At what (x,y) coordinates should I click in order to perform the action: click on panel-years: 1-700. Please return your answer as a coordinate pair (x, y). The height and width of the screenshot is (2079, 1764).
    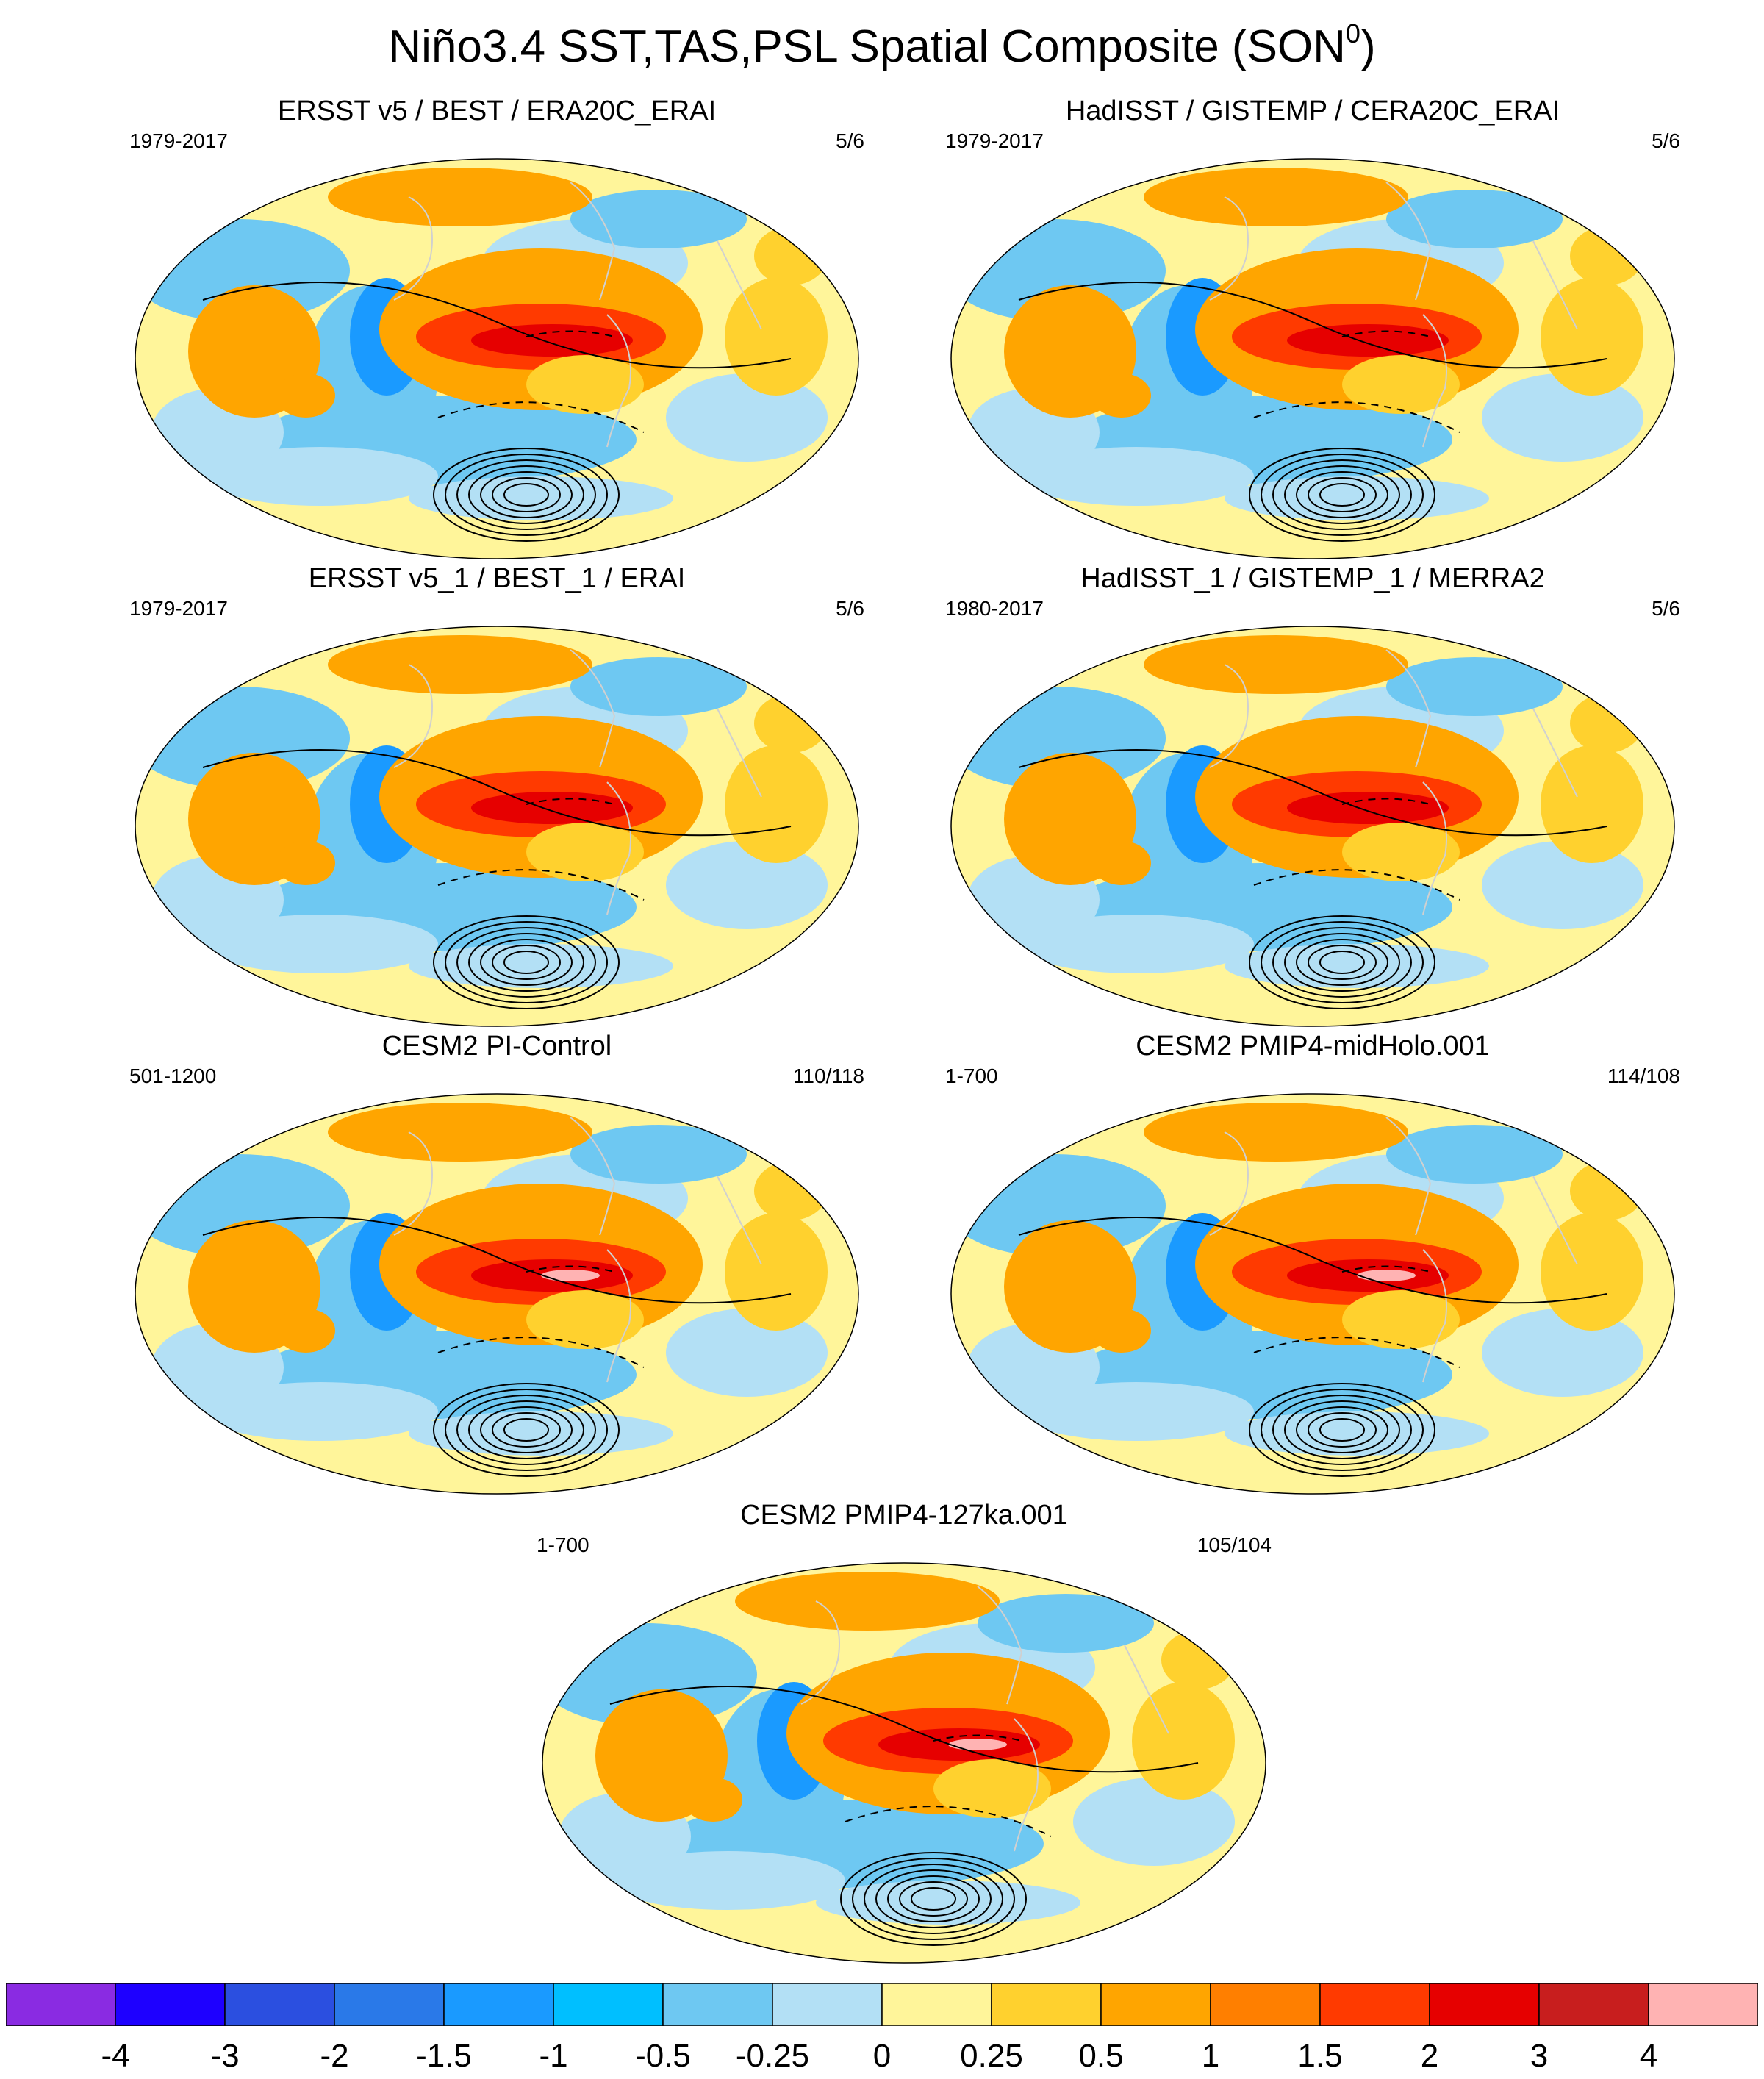
    Looking at the image, I should click on (563, 1545).